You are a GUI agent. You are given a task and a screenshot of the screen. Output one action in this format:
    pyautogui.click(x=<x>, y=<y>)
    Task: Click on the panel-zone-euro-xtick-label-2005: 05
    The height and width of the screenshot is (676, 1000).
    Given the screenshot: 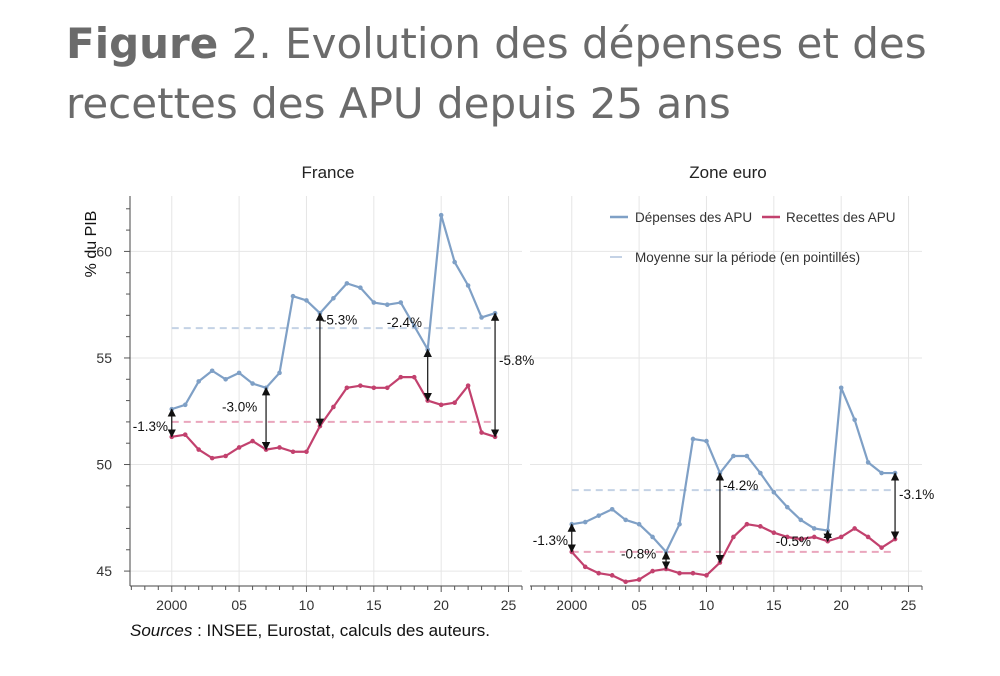 What is the action you would take?
    pyautogui.click(x=639, y=605)
    